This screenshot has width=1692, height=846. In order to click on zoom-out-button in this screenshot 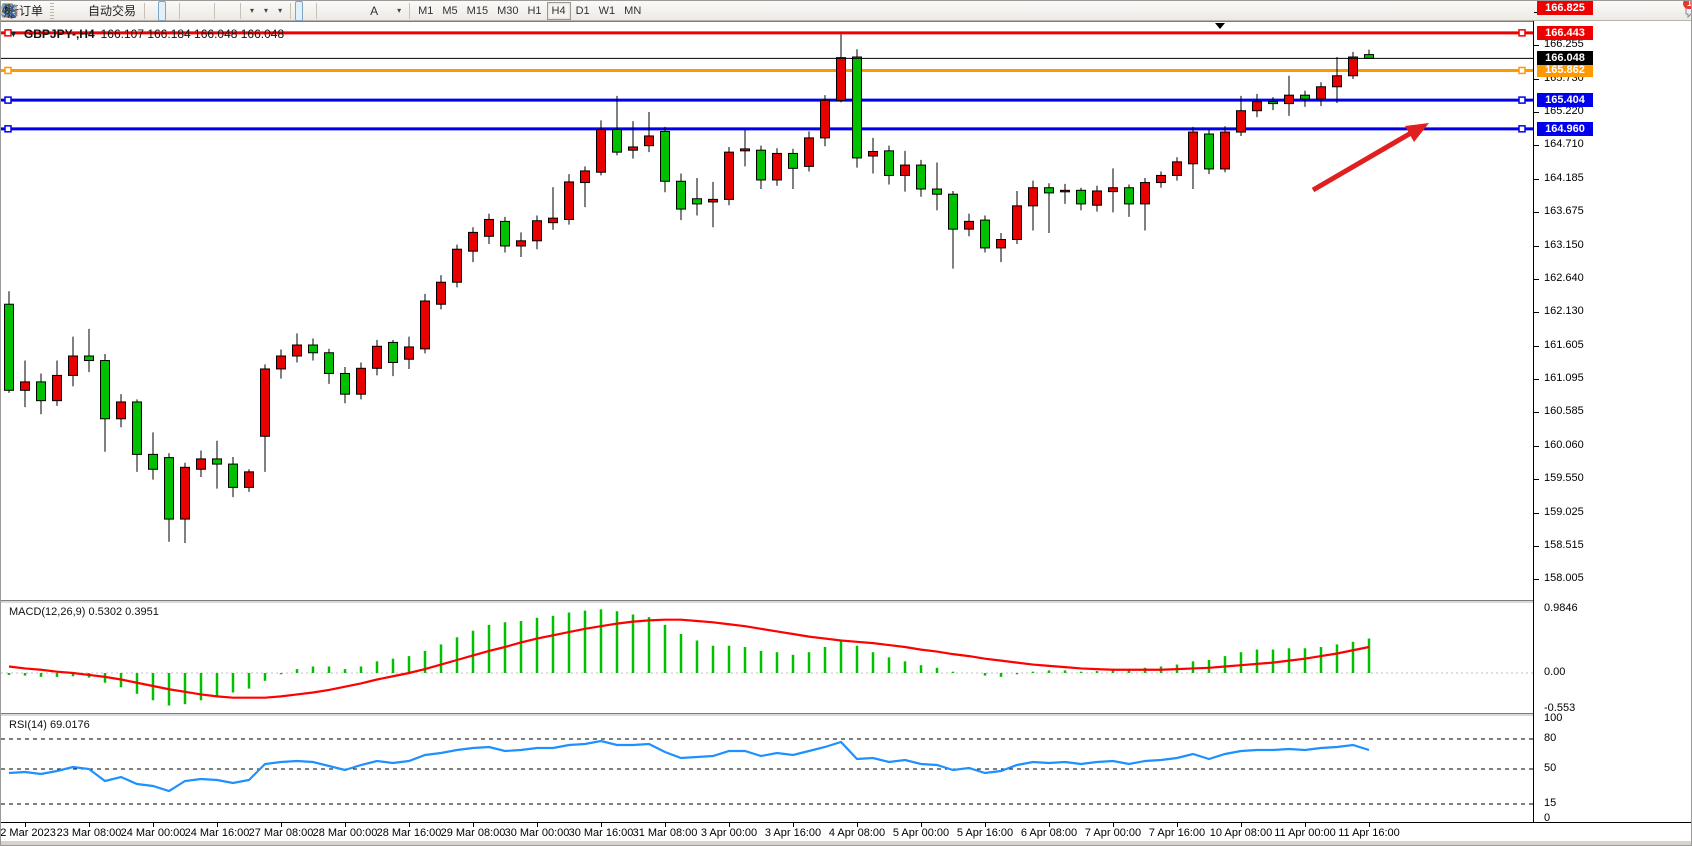, I will do `click(101, 11)`.